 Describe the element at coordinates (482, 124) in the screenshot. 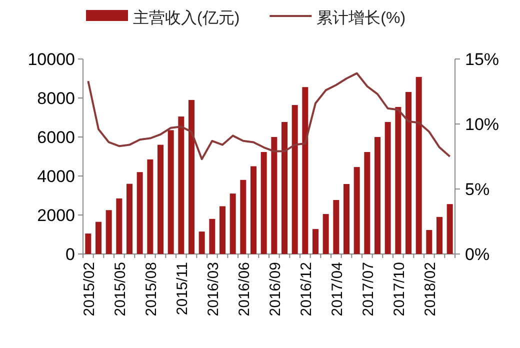

I see `y2-tick-label: 10%` at that location.